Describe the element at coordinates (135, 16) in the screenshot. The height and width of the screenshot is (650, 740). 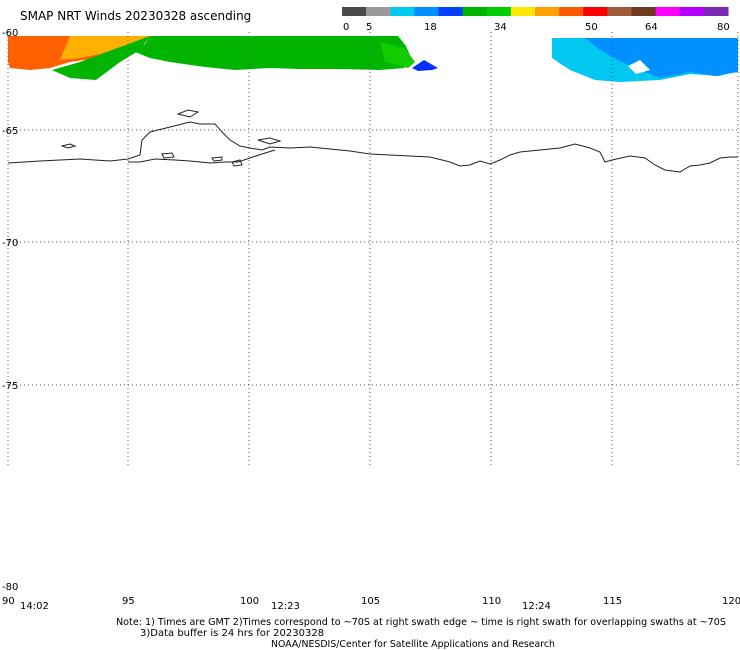
I see `map-title: SMAP NRT Winds 20230328 ascending` at that location.